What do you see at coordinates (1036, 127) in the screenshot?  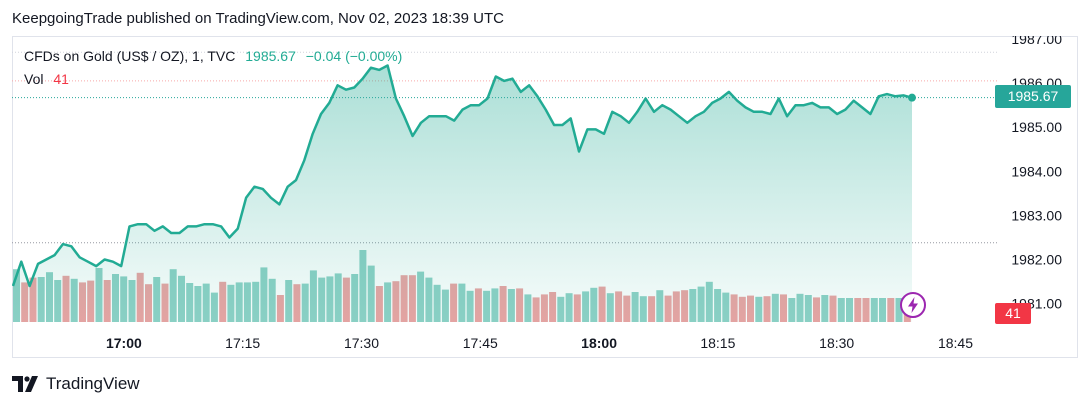 I see `y-tick-label: 1985.00` at bounding box center [1036, 127].